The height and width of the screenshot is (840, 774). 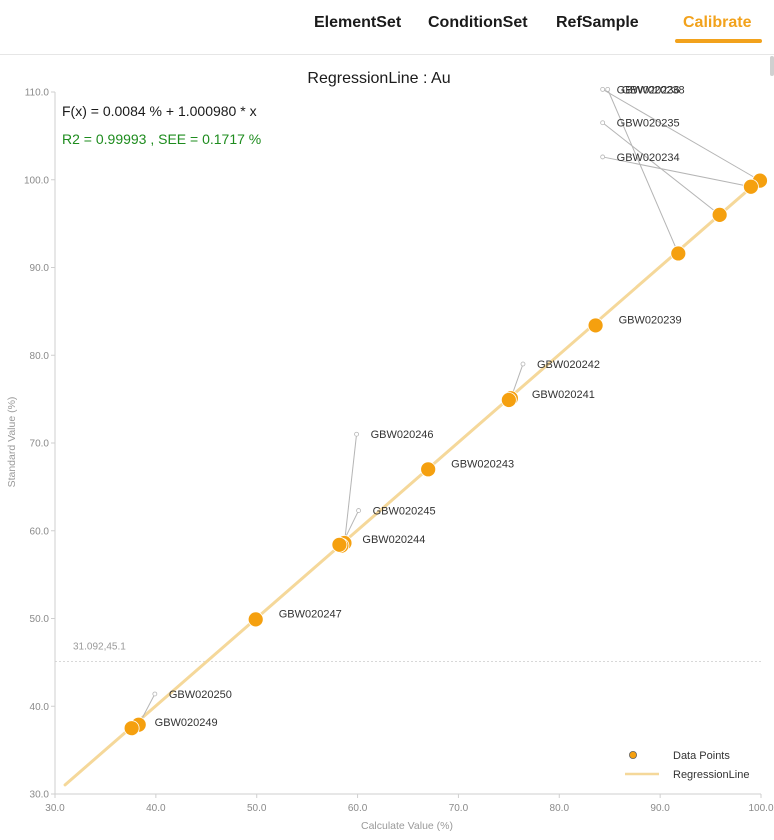 I want to click on data-point-label: GBW020242, so click(x=568, y=365).